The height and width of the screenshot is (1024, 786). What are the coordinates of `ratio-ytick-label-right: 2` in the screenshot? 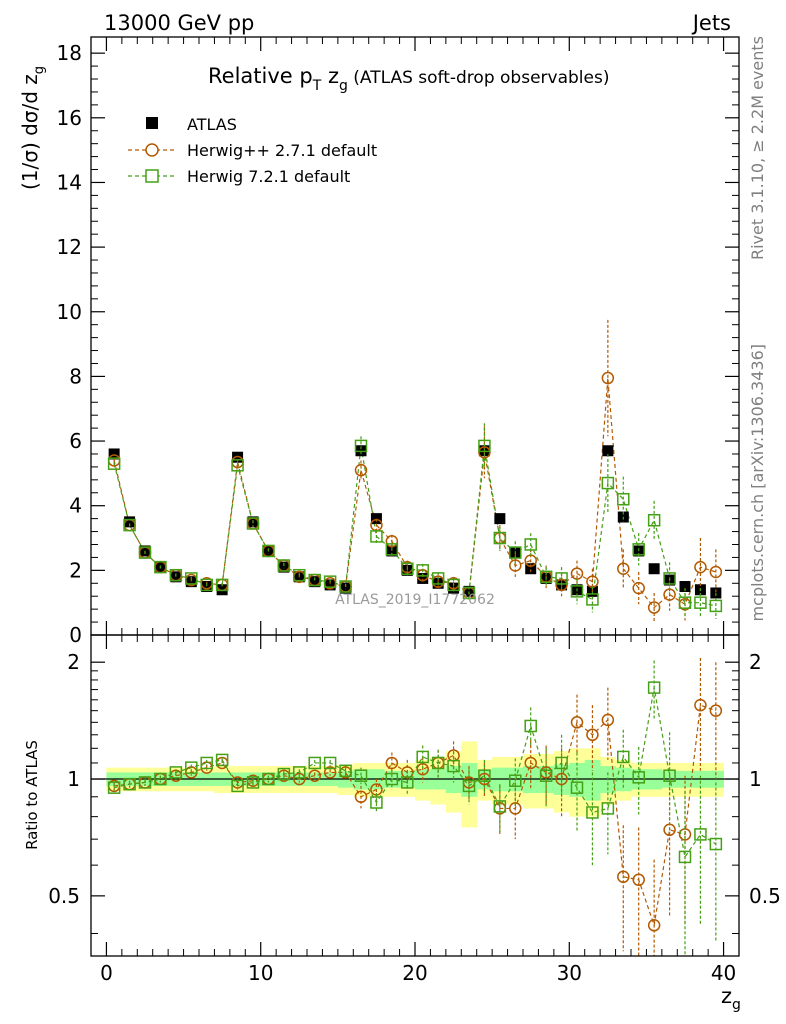 It's located at (755, 662).